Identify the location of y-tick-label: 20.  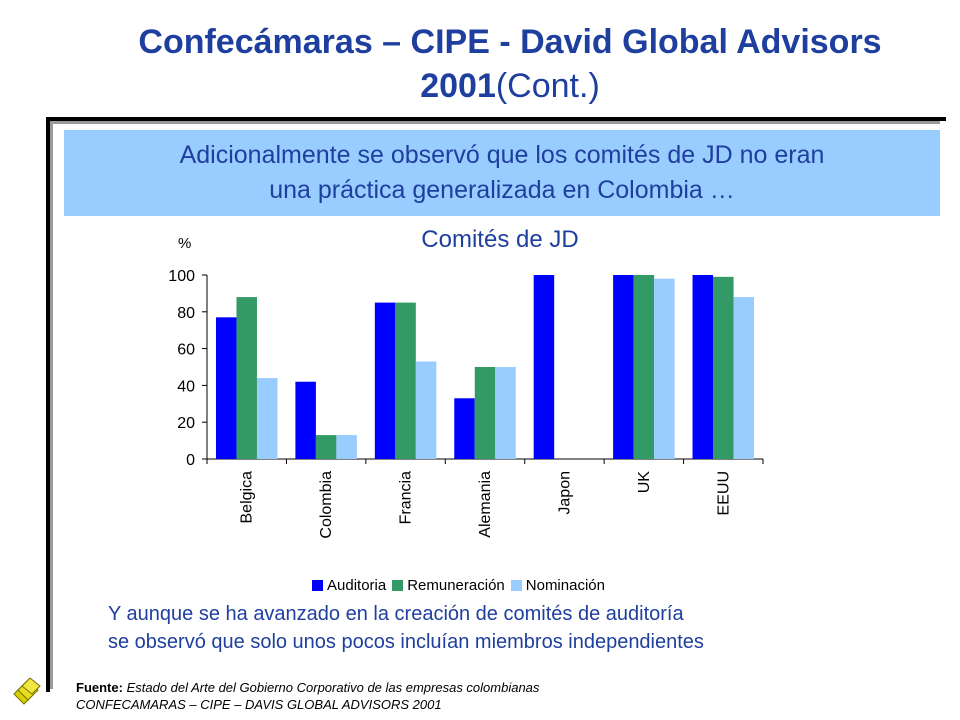
(186, 423).